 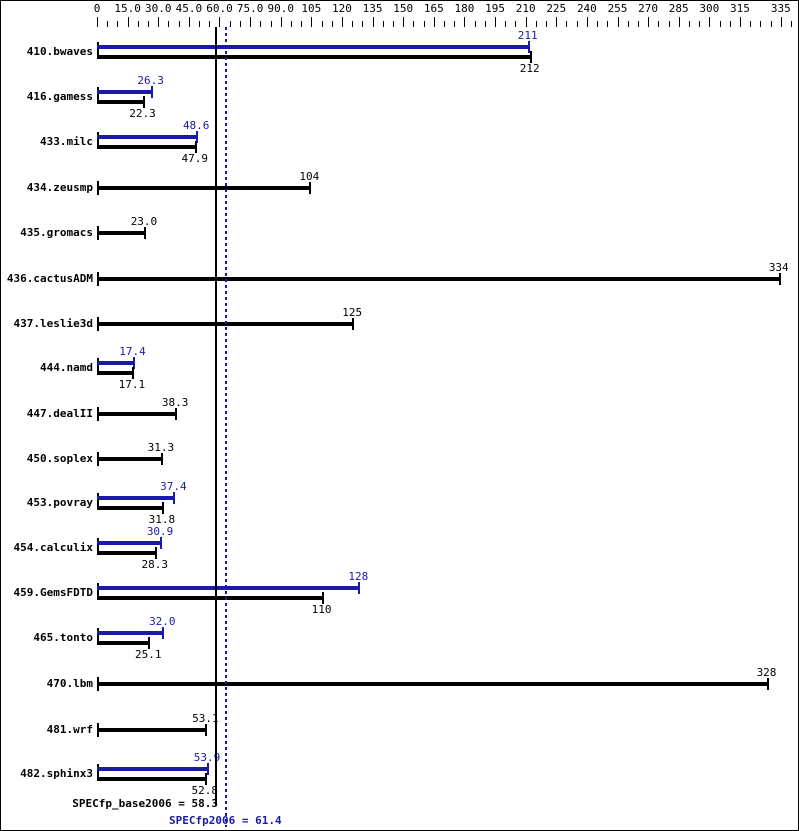 What do you see at coordinates (69, 729) in the screenshot?
I see `benchmark-label: 481.wrf` at bounding box center [69, 729].